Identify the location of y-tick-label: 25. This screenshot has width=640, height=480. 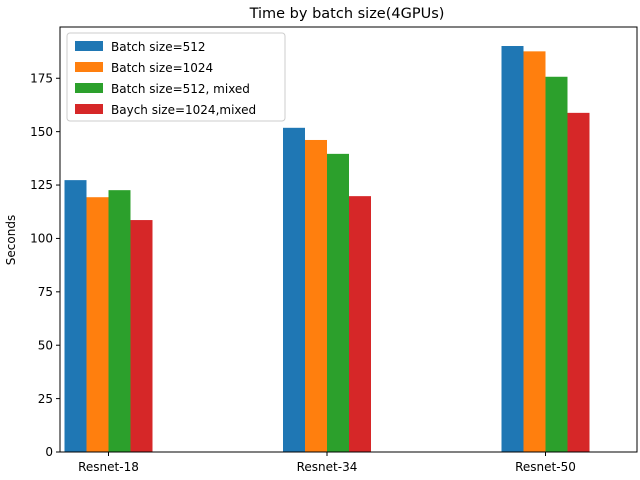
(45, 399).